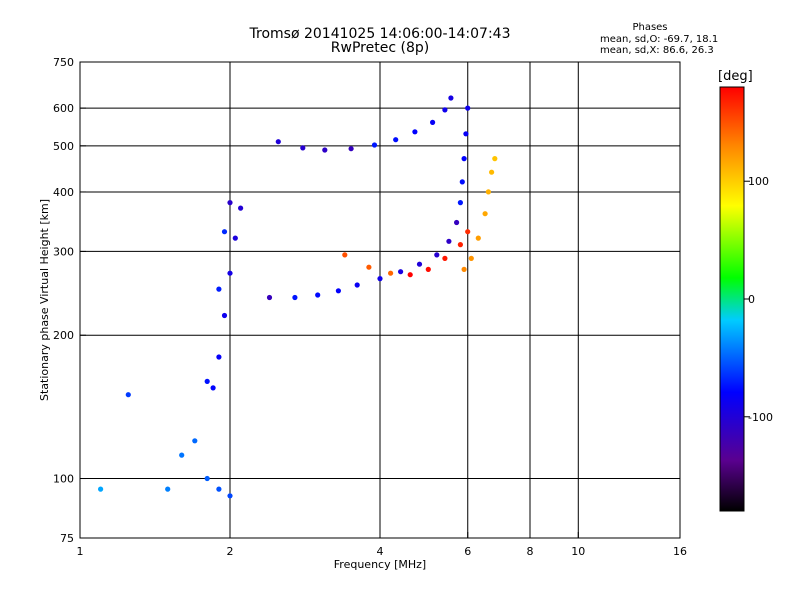 Image resolution: width=800 pixels, height=600 pixels. Describe the element at coordinates (578, 551) in the screenshot. I see `x-tick-label: 10` at that location.